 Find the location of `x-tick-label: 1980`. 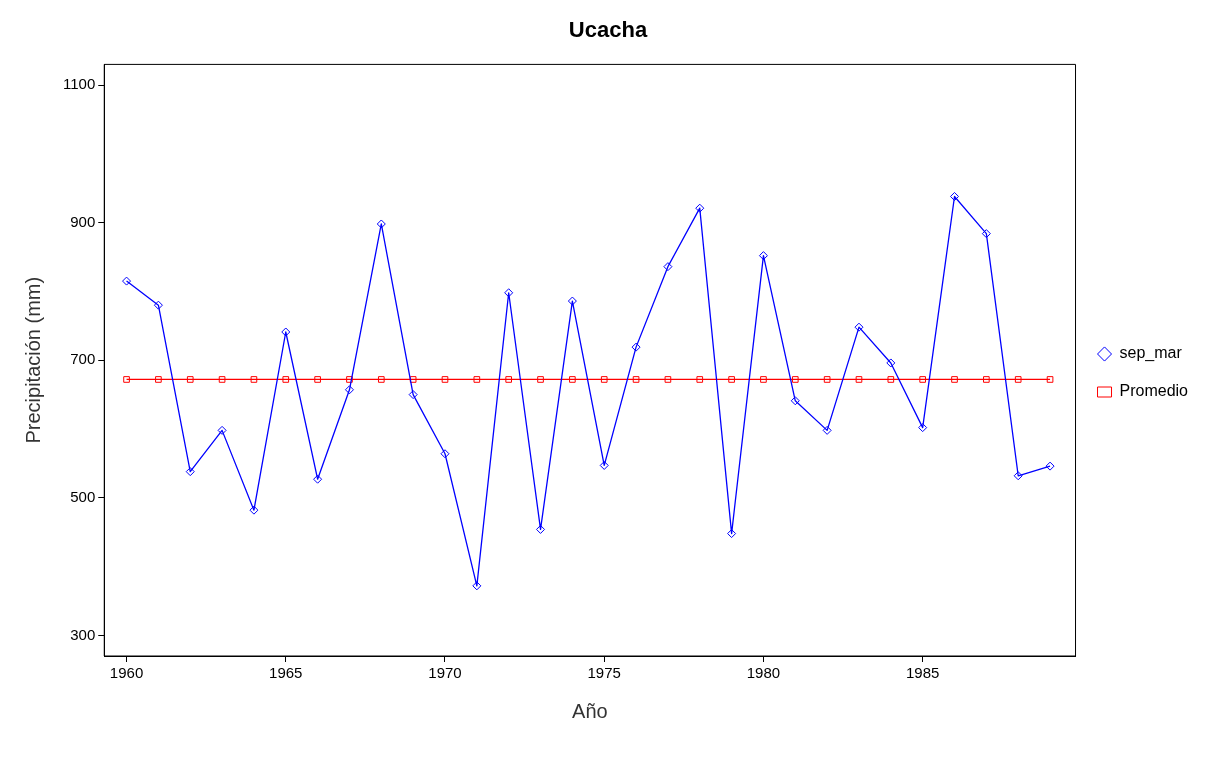

x-tick-label: 1980 is located at coordinates (763, 673).